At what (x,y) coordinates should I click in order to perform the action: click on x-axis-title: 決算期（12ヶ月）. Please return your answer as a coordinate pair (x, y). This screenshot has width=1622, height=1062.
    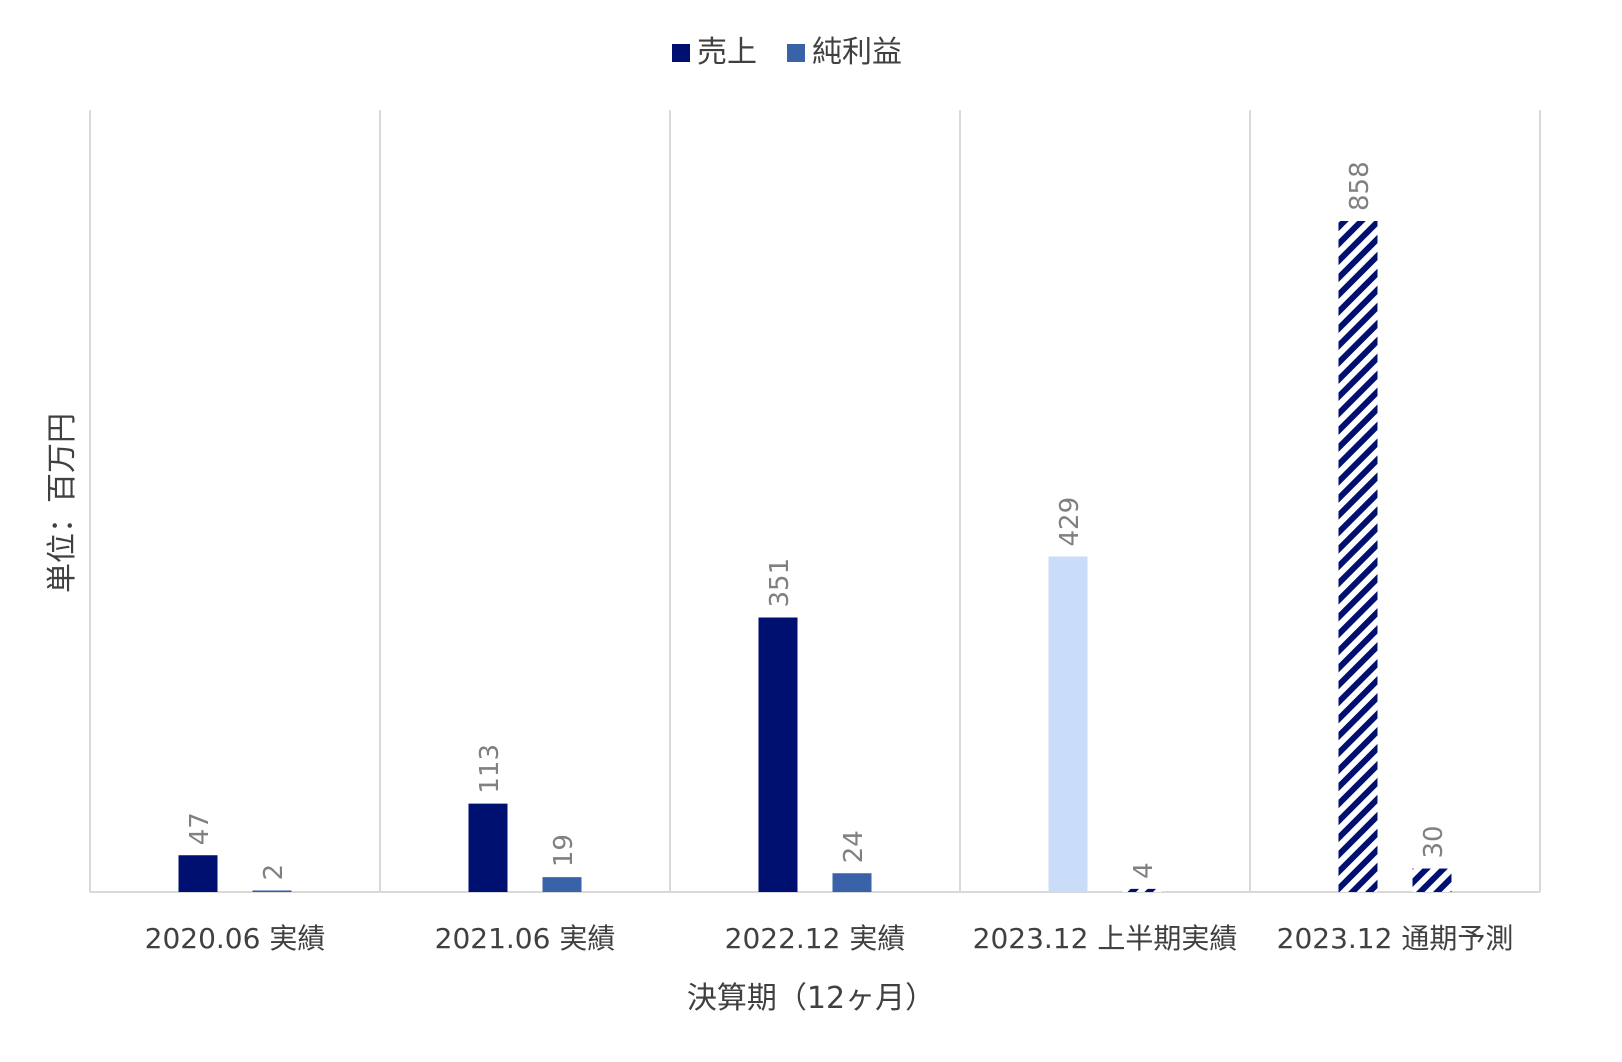
    Looking at the image, I should click on (811, 998).